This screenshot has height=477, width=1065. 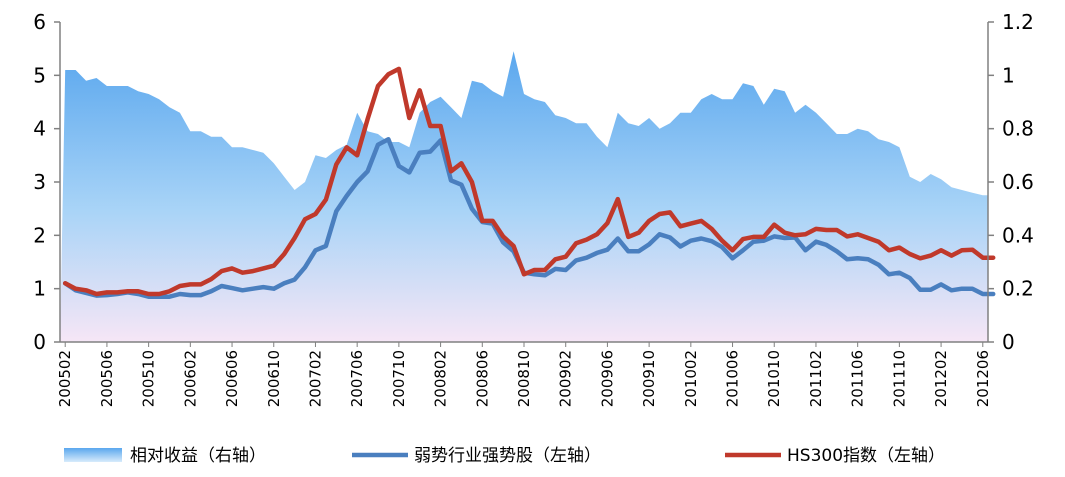 I want to click on x-tick-label: 200702, so click(x=316, y=378).